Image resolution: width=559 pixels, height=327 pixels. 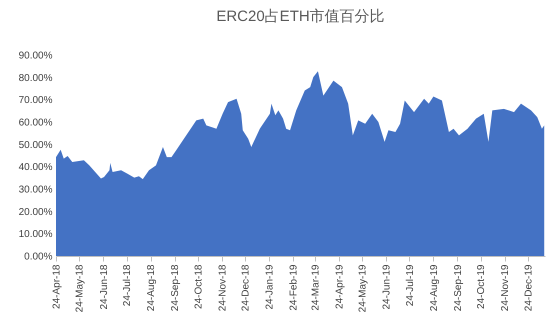 What do you see at coordinates (35, 56) in the screenshot?
I see `y-tick-label: 90.00%` at bounding box center [35, 56].